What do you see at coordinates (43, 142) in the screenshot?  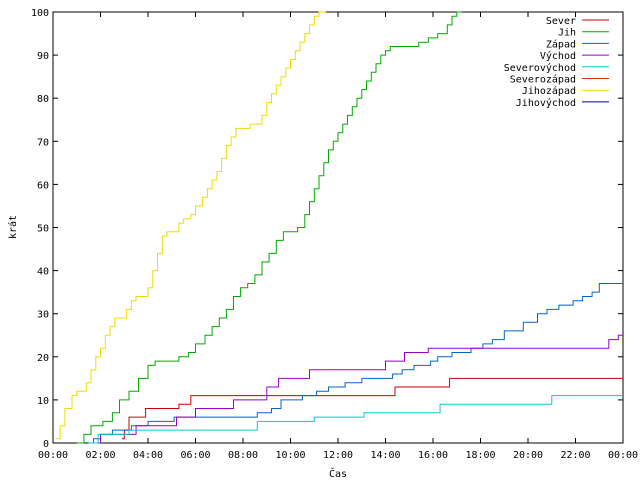 I see `y-tick-label: 70` at bounding box center [43, 142].